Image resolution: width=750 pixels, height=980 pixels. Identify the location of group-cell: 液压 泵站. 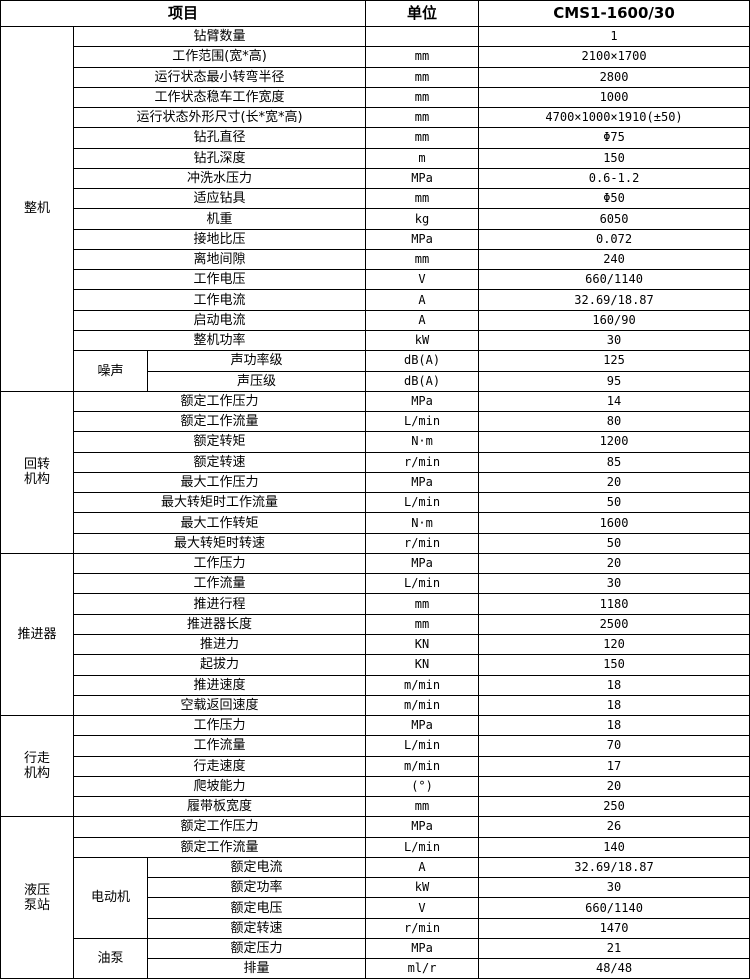
(37, 898).